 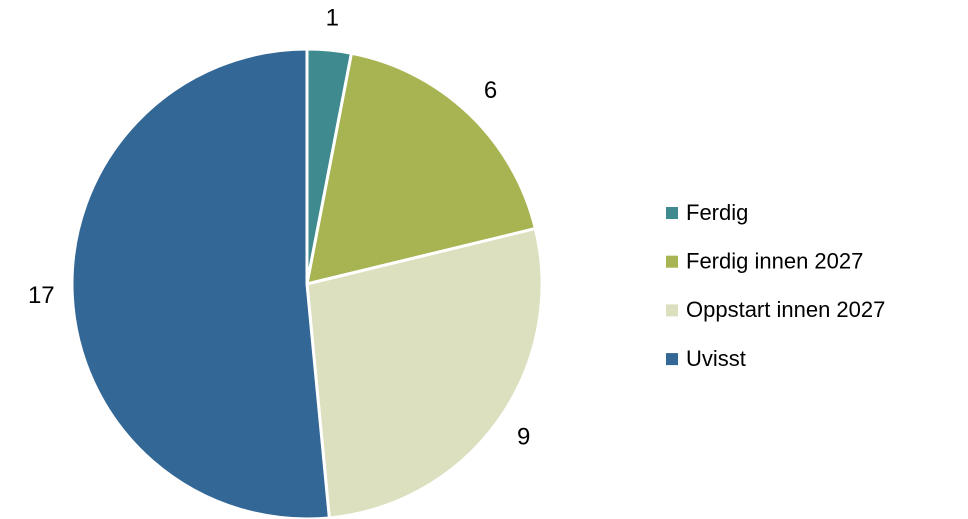 I want to click on legend-label: Ferdig, so click(x=717, y=212).